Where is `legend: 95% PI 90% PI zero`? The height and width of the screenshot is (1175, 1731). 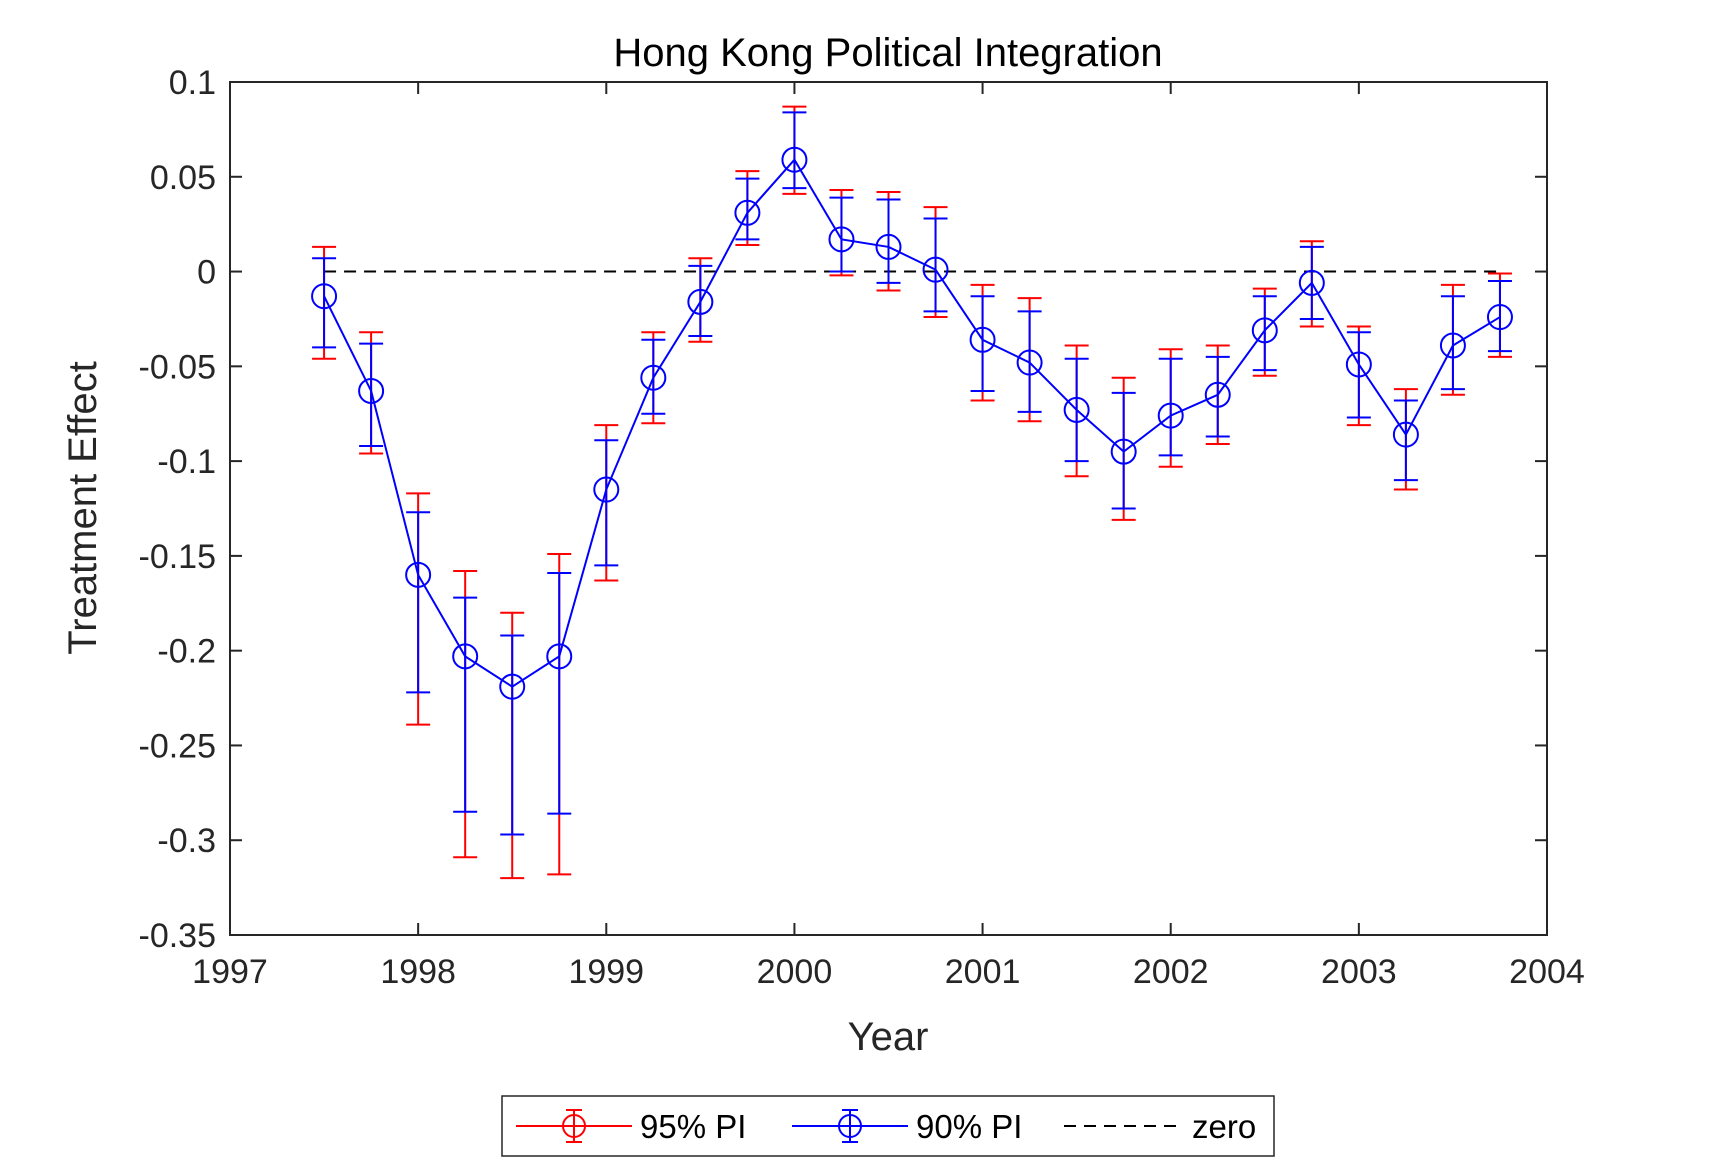
legend: 95% PI 90% PI zero is located at coordinates (888, 1126).